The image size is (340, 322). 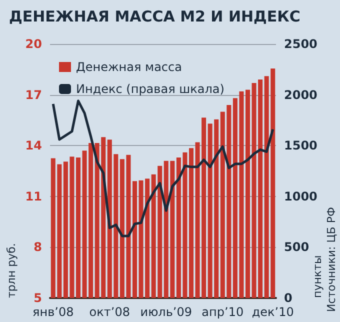 What do you see at coordinates (150, 89) in the screenshot?
I see `legend-label: Индекс (правая шкала)` at bounding box center [150, 89].